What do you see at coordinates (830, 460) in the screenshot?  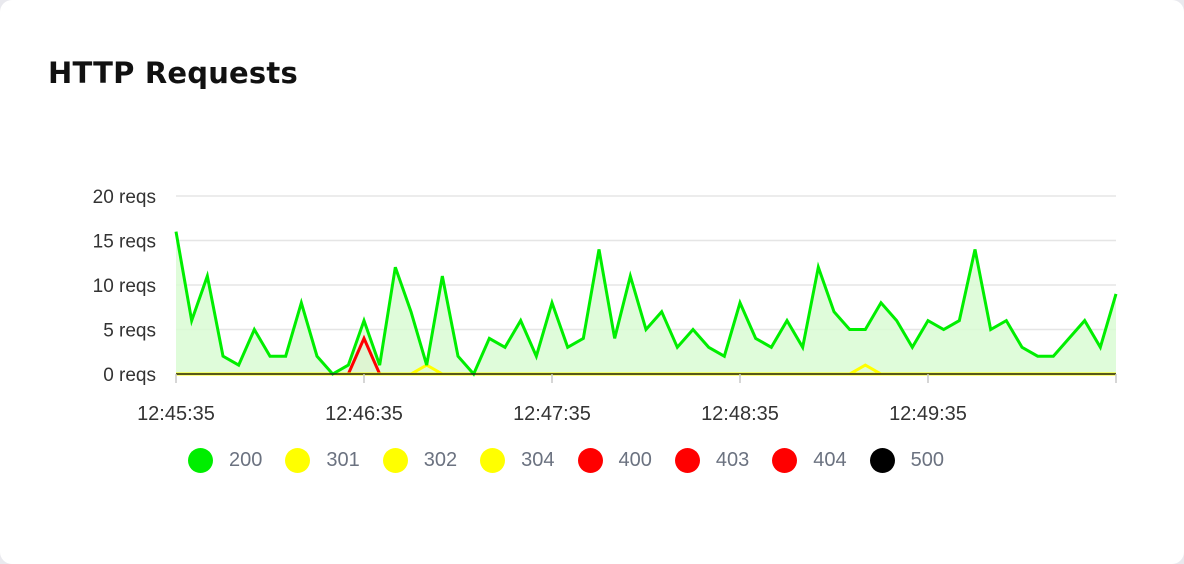 I see `legend-label: 404` at bounding box center [830, 460].